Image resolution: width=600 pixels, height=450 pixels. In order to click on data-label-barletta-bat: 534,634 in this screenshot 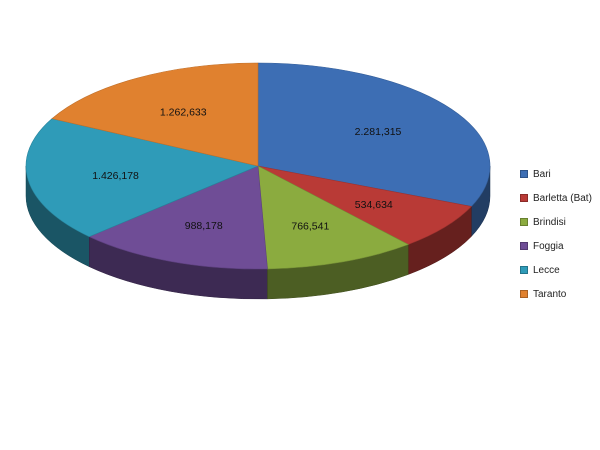, I will do `click(374, 205)`.